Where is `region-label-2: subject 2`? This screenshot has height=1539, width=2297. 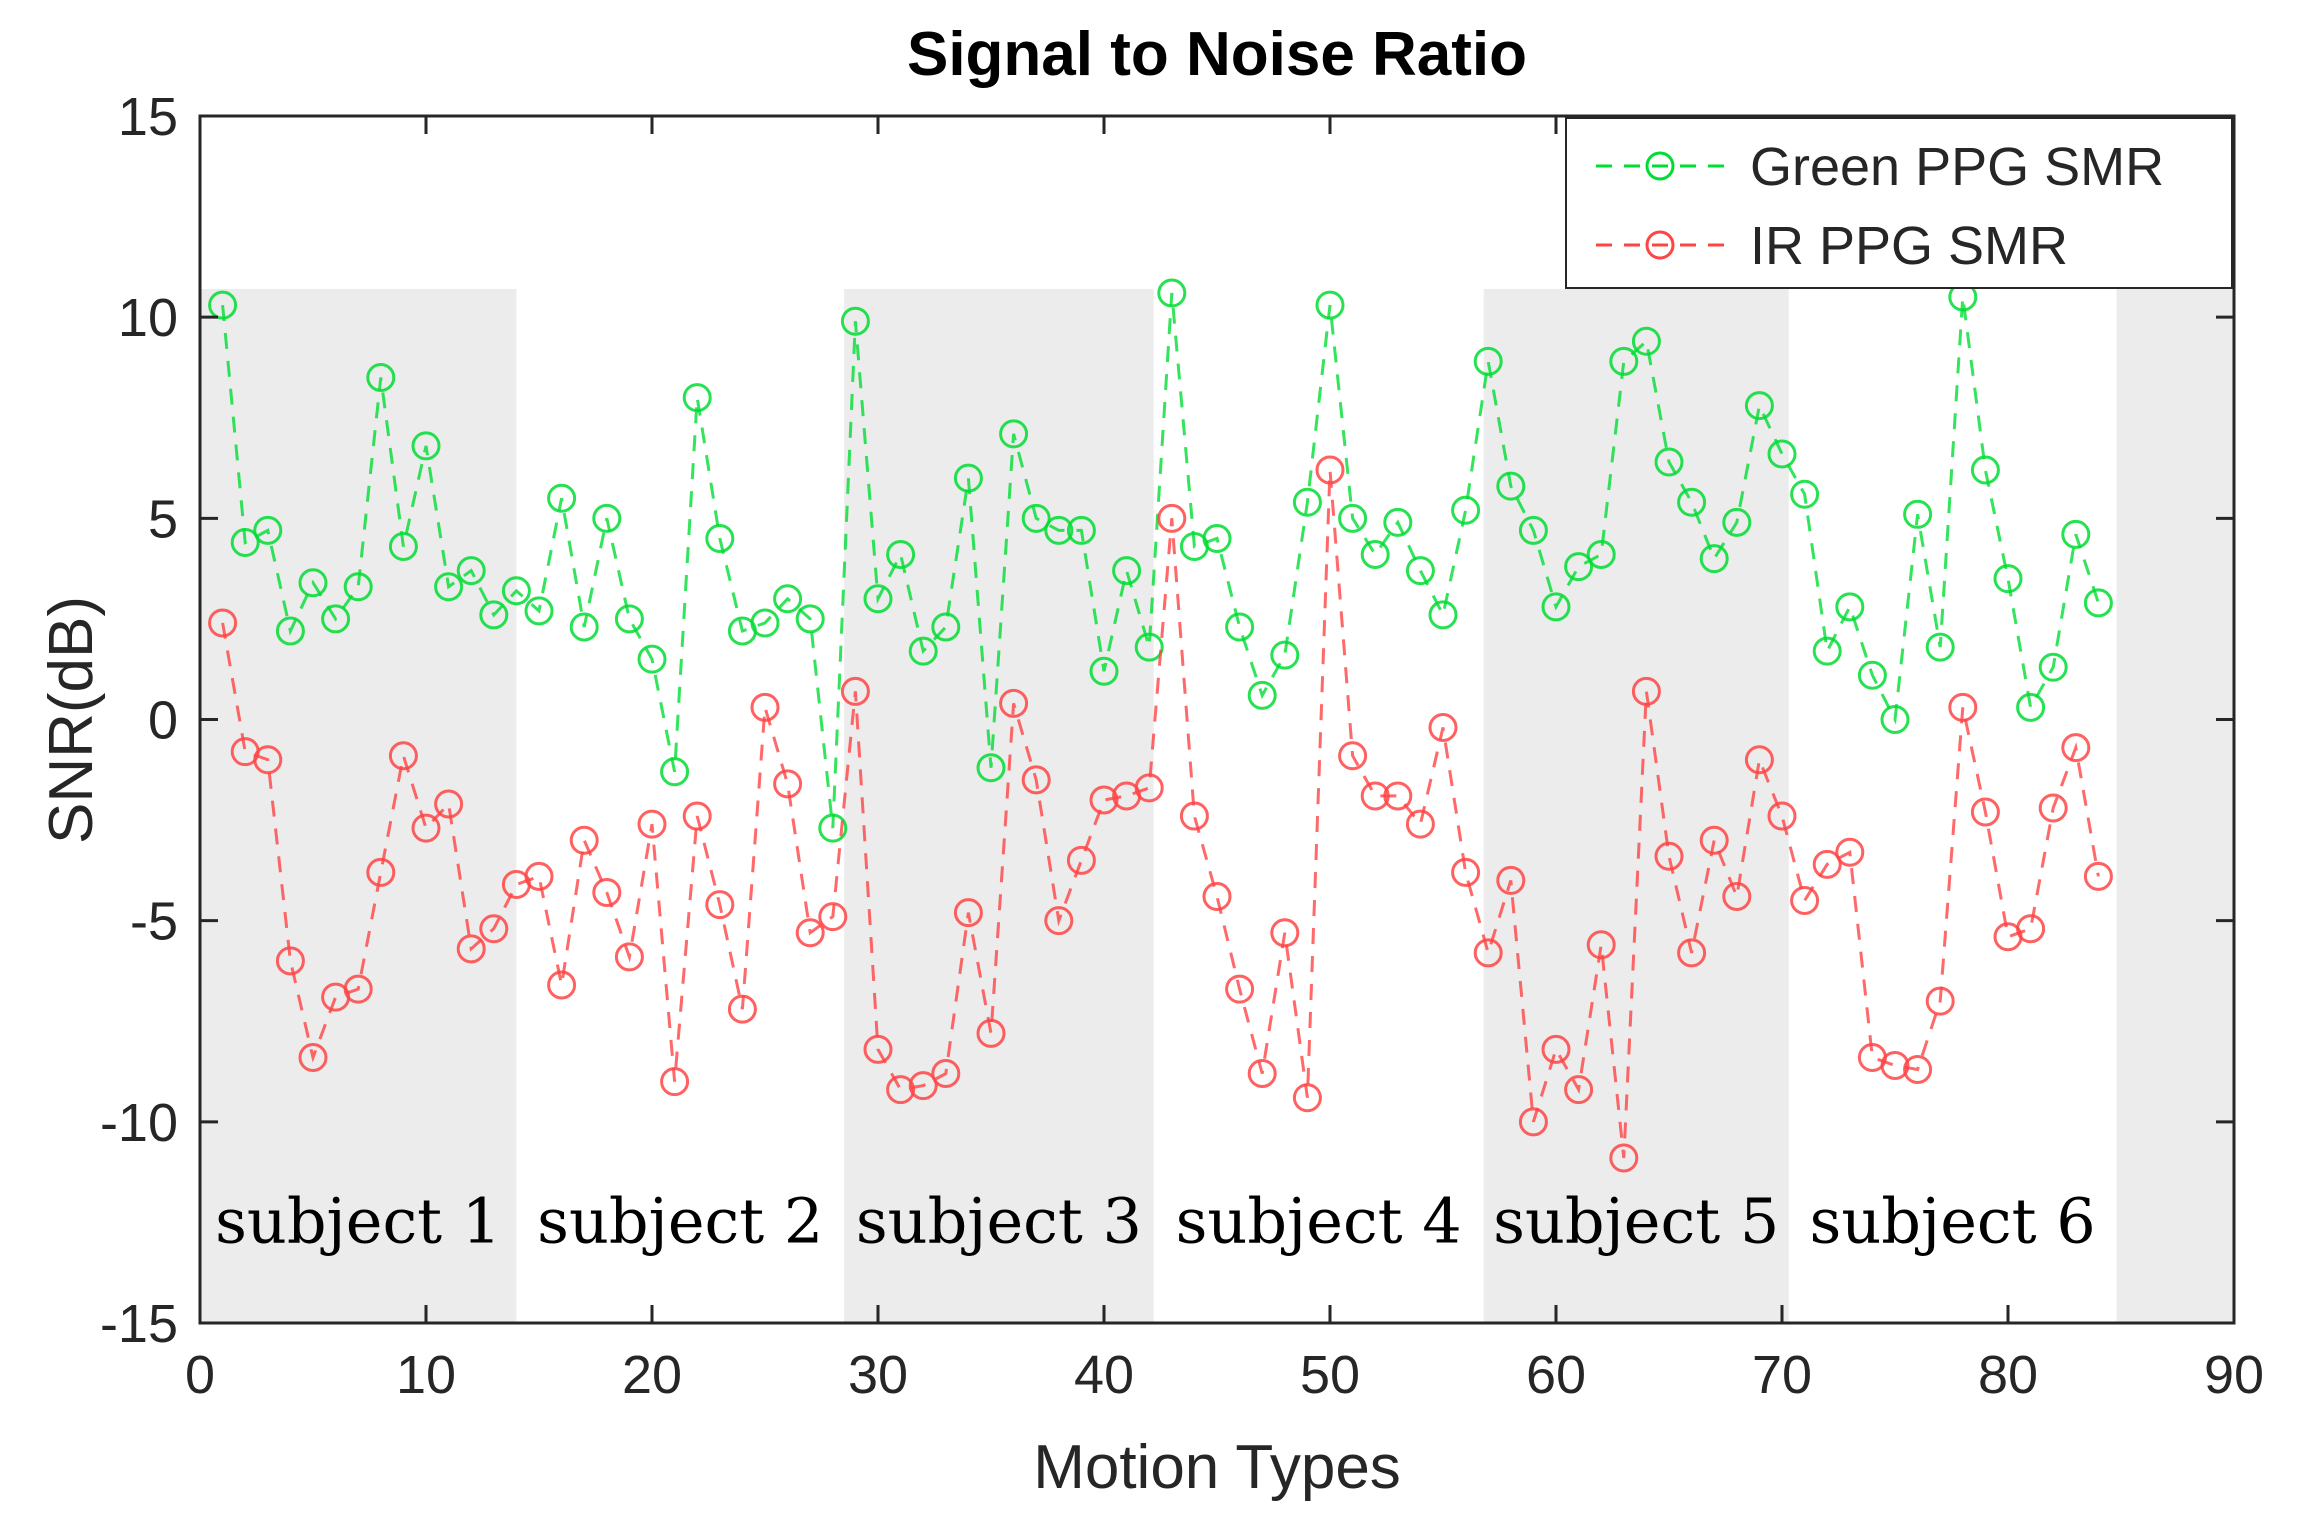 region-label-2: subject 2 is located at coordinates (680, 1221).